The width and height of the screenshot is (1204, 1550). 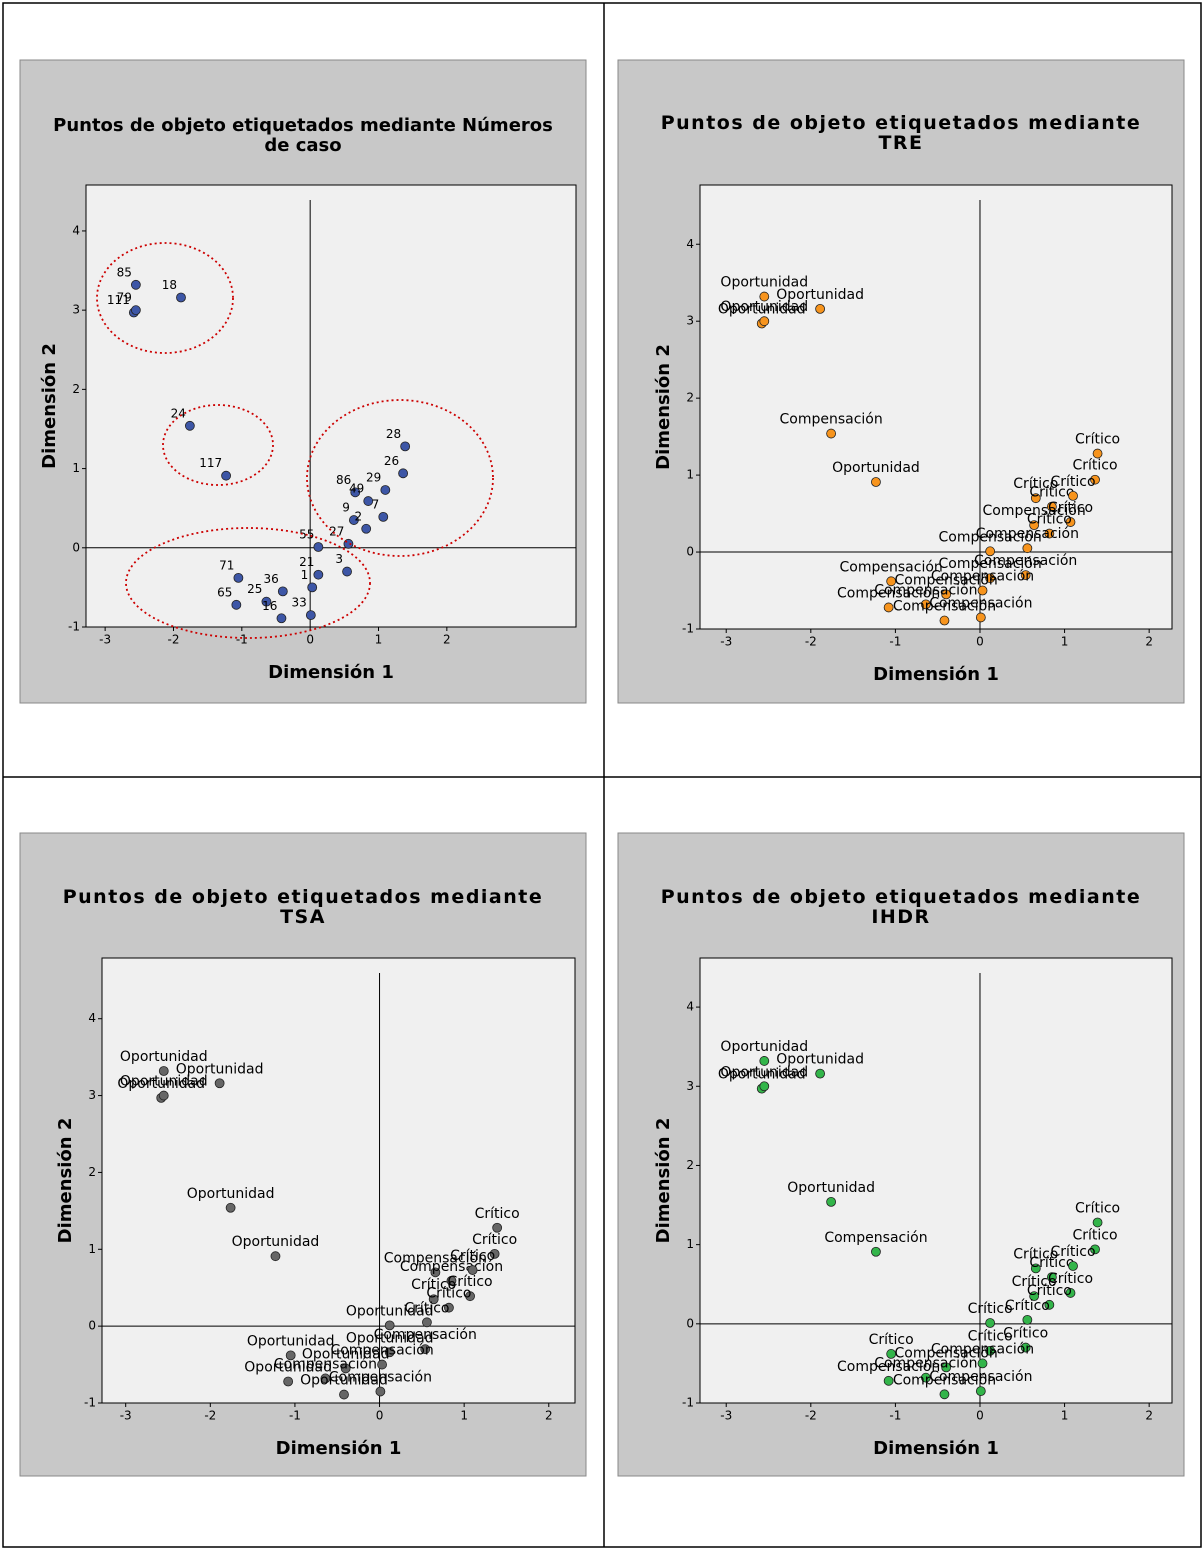 What do you see at coordinates (92, 1095) in the screenshot?
I see `y-tick-label: 3` at bounding box center [92, 1095].